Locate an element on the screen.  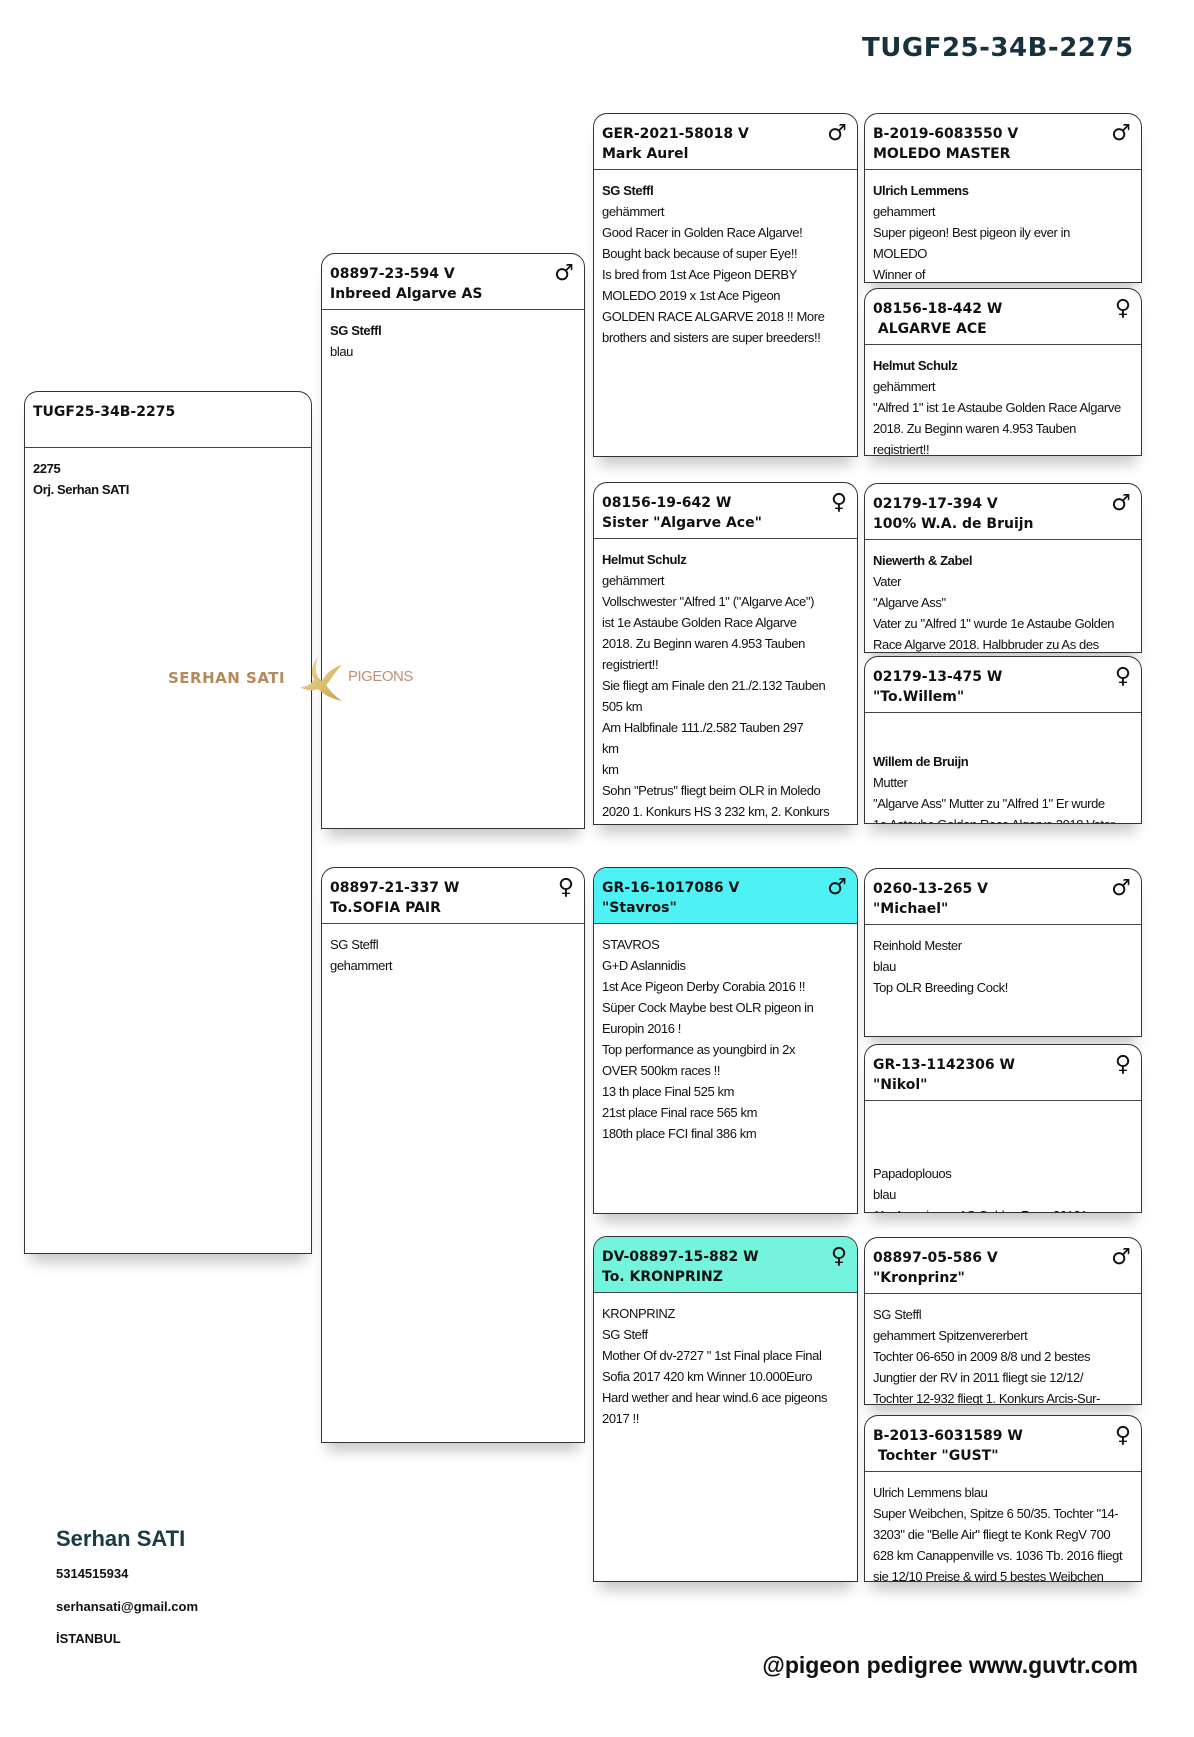
ring-number: 08897-23-594 V is located at coordinates (392, 274).